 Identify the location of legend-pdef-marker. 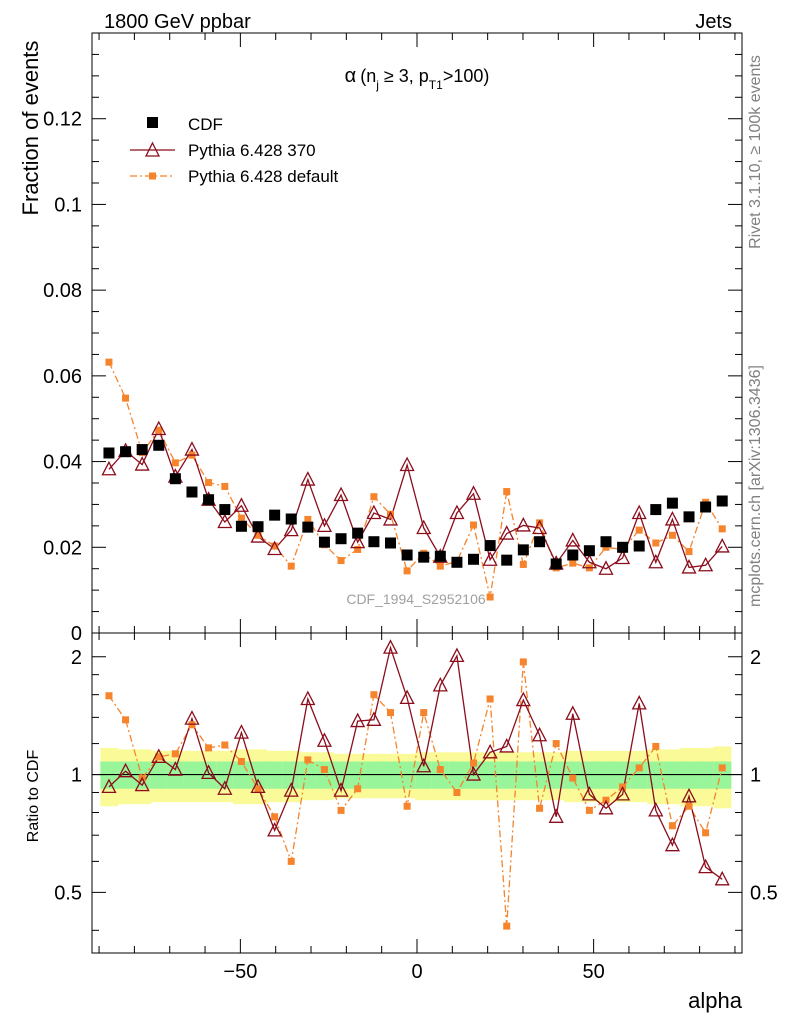
(152, 176).